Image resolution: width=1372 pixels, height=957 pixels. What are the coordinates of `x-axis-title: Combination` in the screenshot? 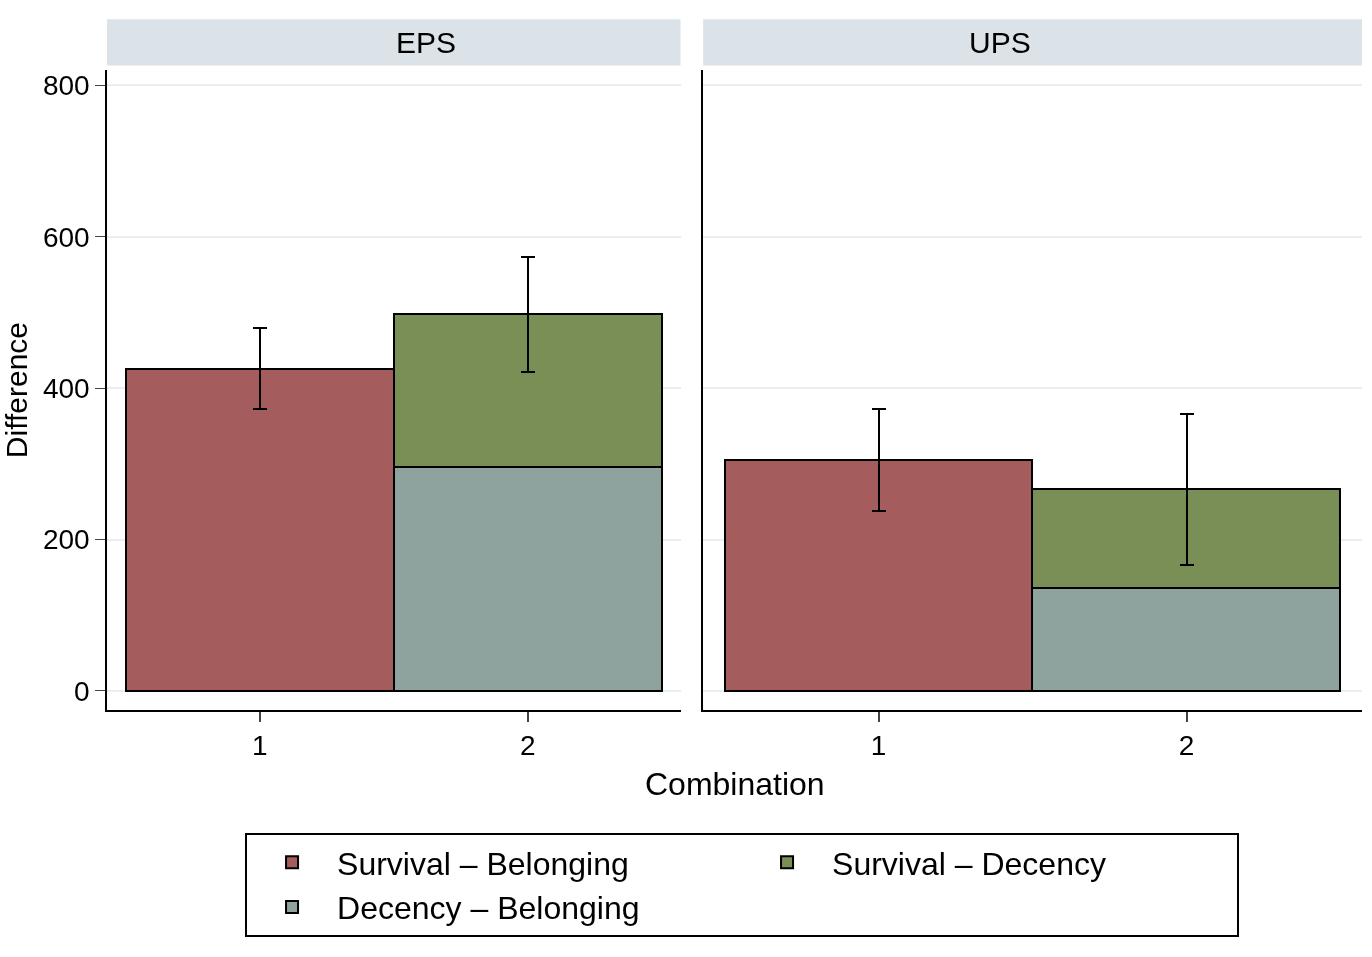 It's located at (735, 784).